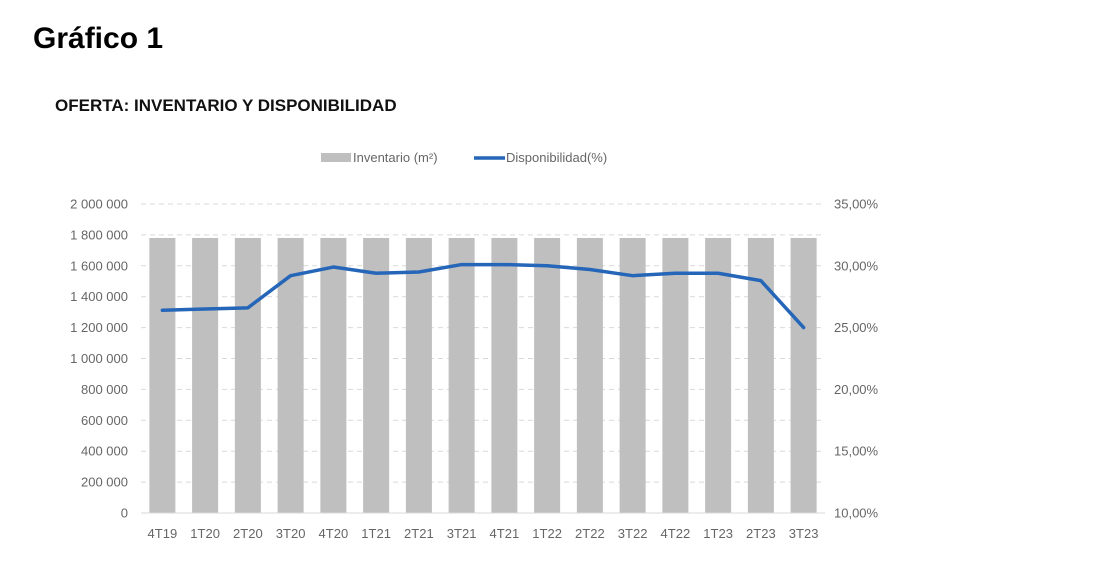 The width and height of the screenshot is (1118, 572). Describe the element at coordinates (590, 533) in the screenshot. I see `x-tick-label: 2T22` at that location.